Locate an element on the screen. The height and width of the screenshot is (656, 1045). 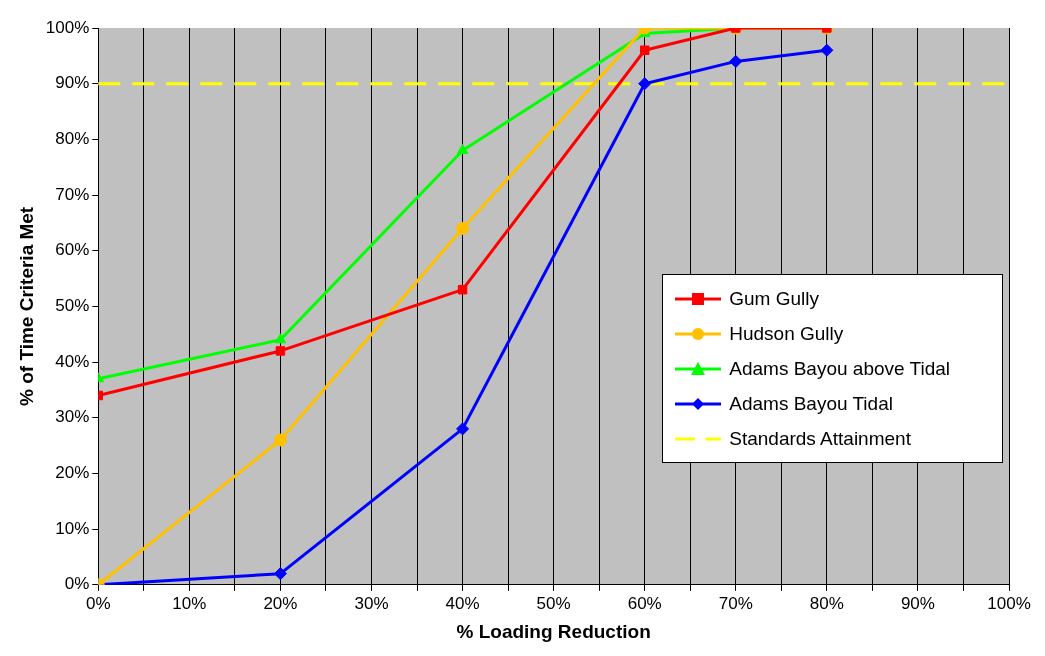
x-tick-label: 90% is located at coordinates (917, 603).